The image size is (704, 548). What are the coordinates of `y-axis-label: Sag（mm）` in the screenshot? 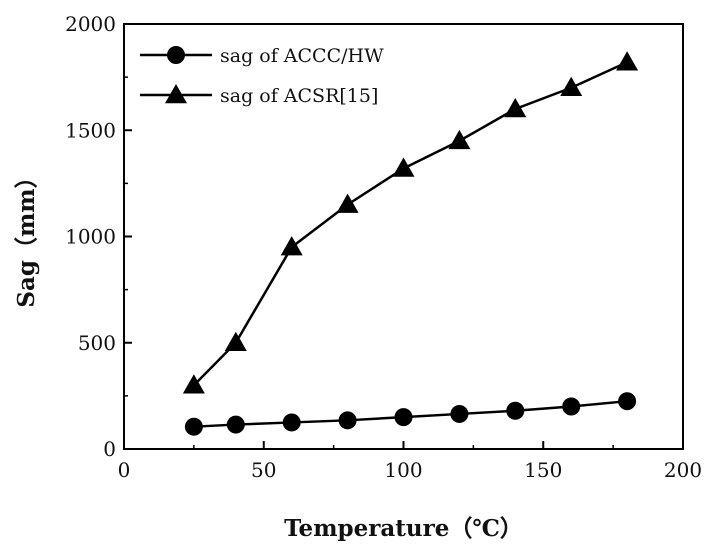 It's located at (26, 236).